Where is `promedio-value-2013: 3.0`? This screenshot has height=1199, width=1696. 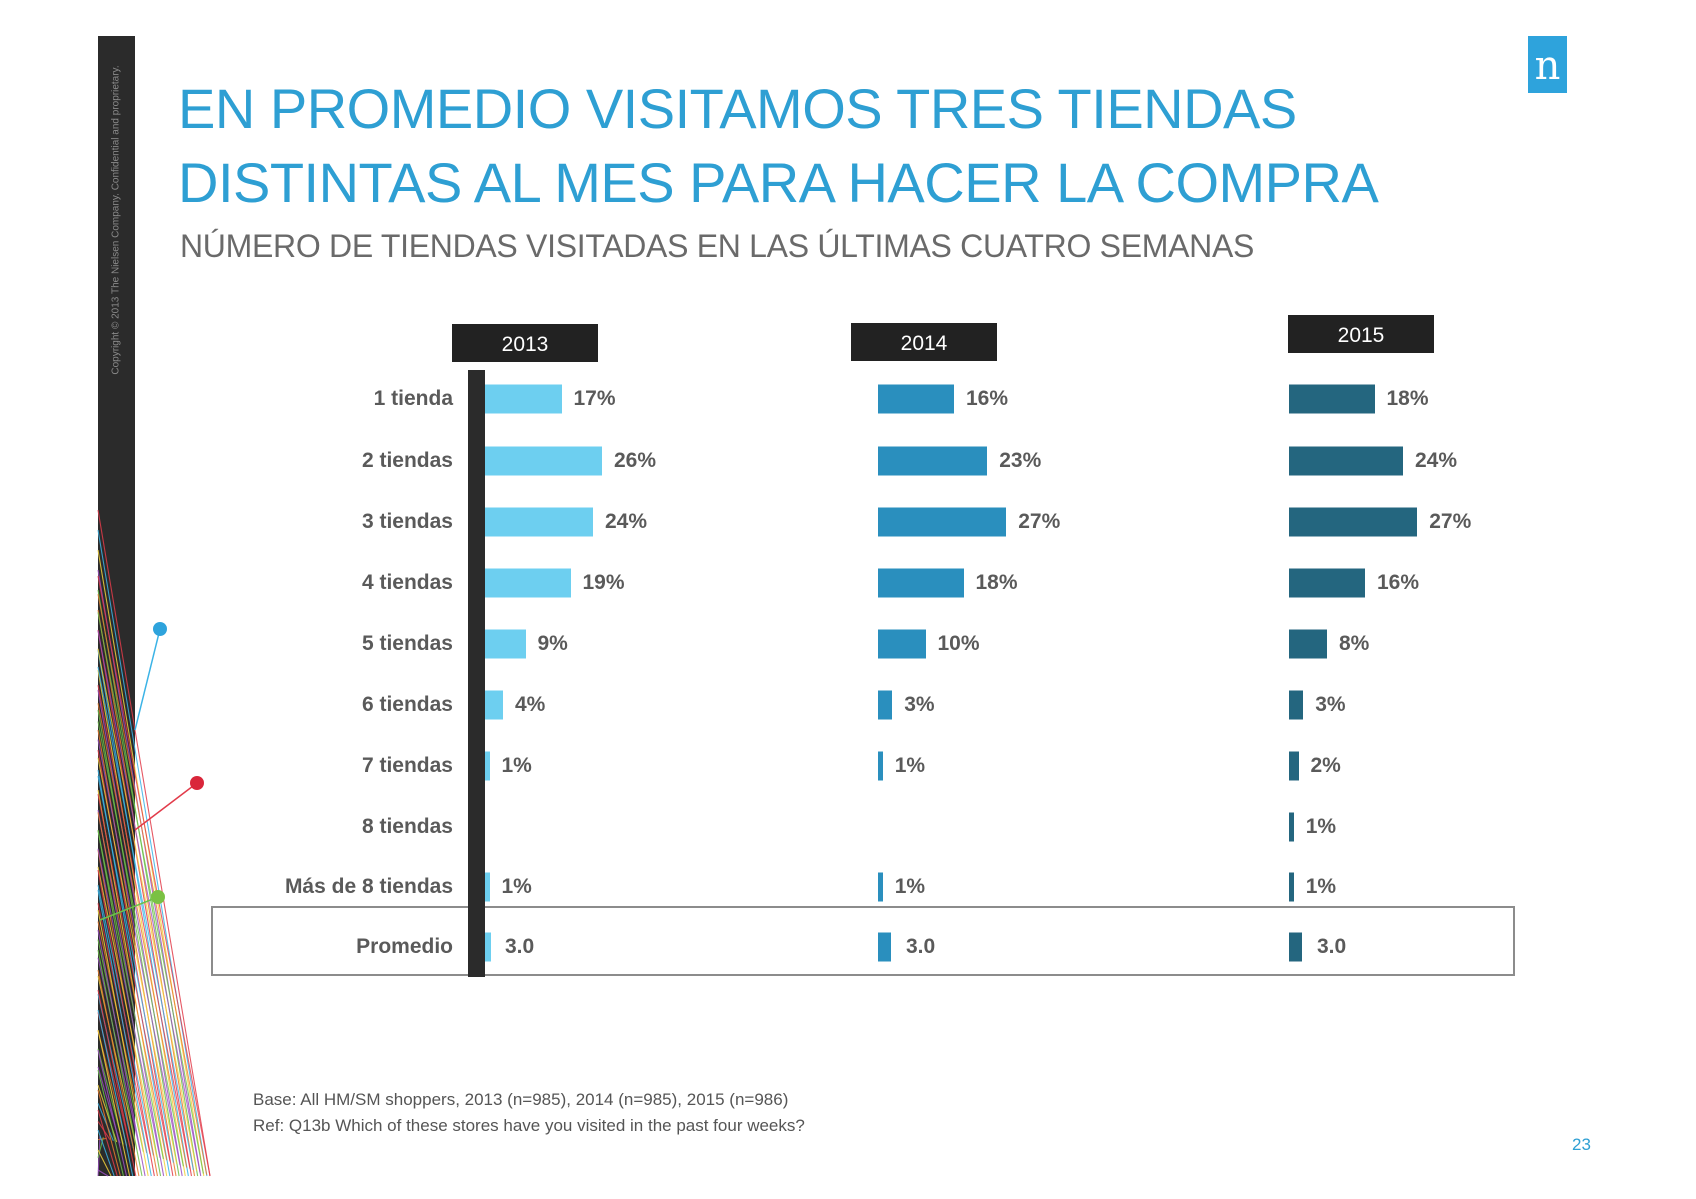 promedio-value-2013: 3.0 is located at coordinates (520, 946).